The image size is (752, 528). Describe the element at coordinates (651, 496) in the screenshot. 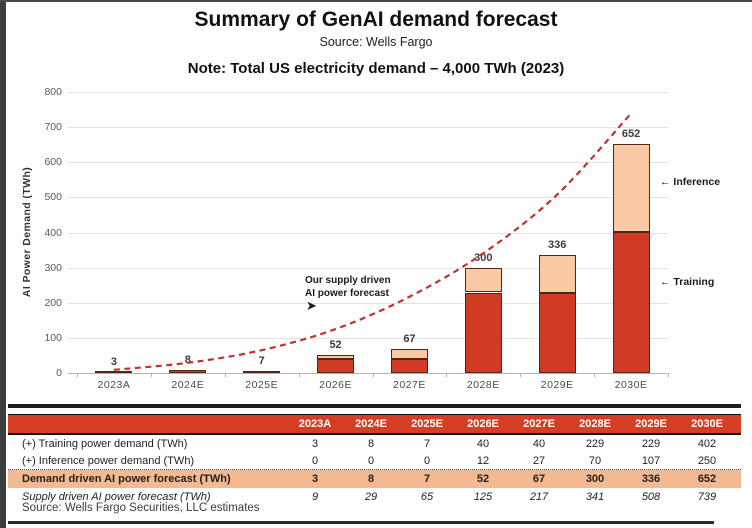

I see `table-cell: 508` at that location.